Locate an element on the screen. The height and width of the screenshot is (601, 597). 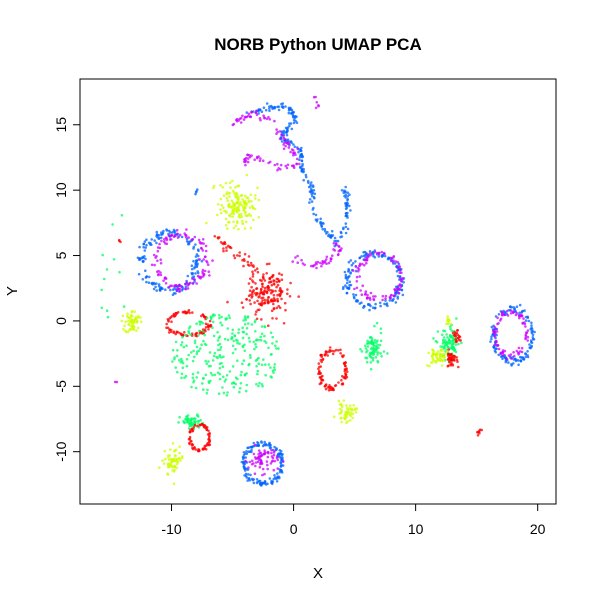
y-tick-label: -10 is located at coordinates (61, 451).